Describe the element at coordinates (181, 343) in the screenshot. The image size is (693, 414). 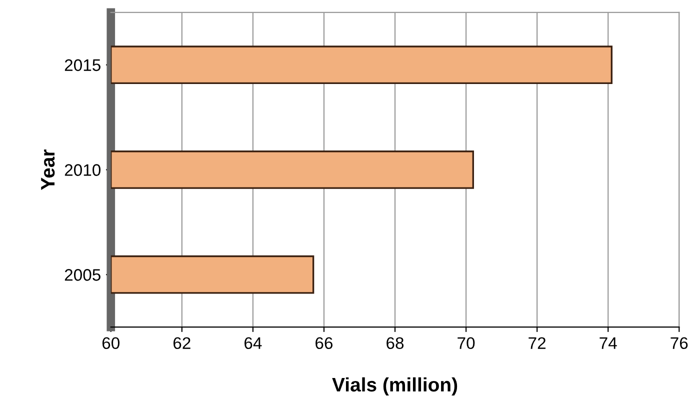
I see `x-tick-label: 62` at that location.